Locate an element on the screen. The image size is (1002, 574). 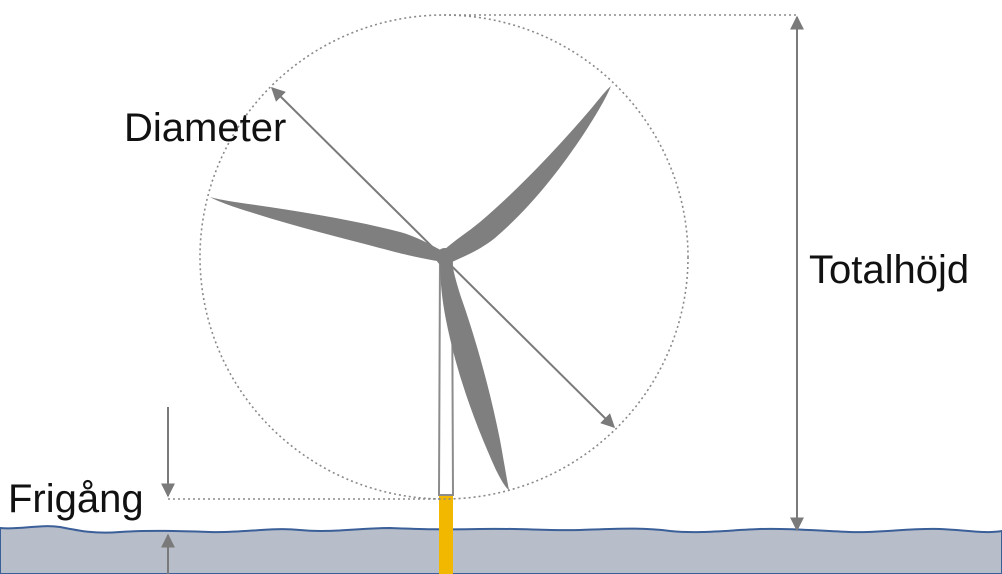
hub is located at coordinates (445, 257).